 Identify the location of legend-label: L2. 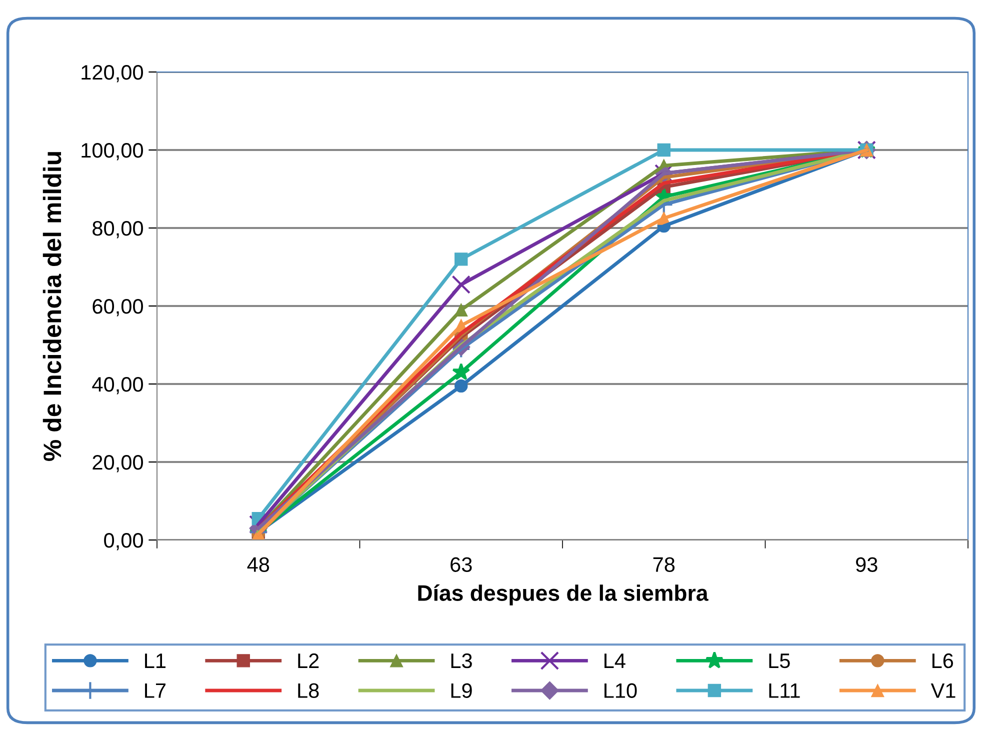
(308, 660).